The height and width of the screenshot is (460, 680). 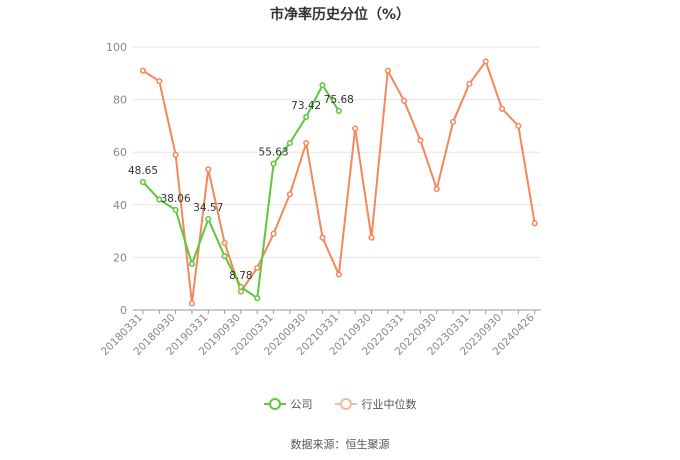 I want to click on chart-title: 市净率历史分位（%）, so click(x=340, y=15).